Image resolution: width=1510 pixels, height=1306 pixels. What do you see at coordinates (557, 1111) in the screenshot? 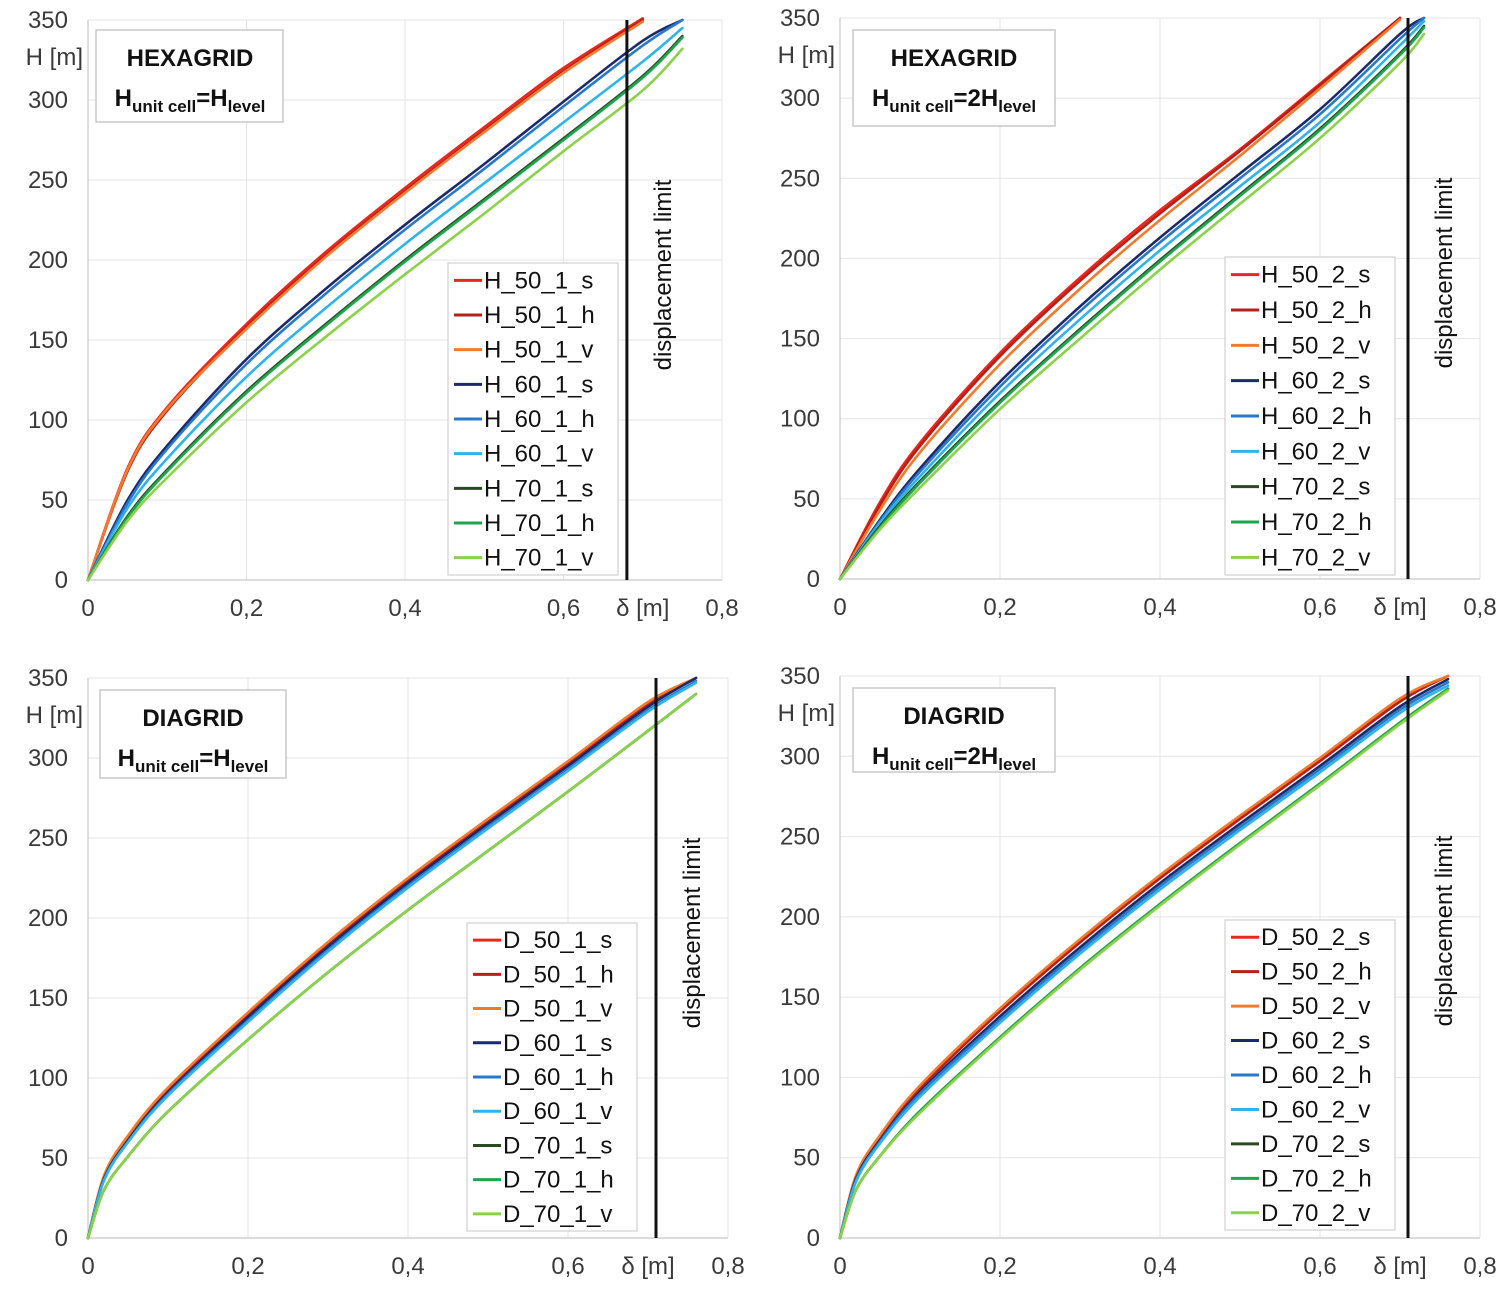
I see `legend-entry: D_60_1_v` at bounding box center [557, 1111].